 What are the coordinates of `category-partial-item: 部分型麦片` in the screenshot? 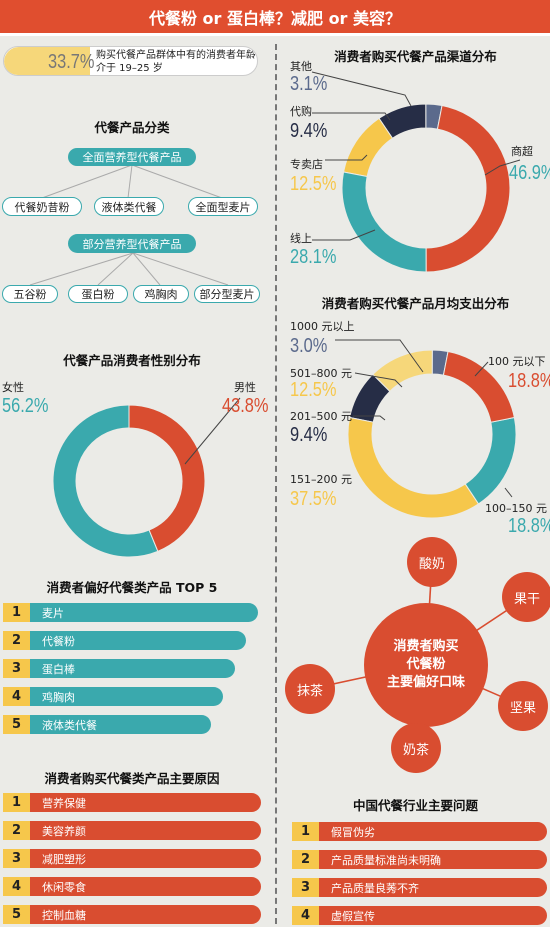 It's located at (227, 294).